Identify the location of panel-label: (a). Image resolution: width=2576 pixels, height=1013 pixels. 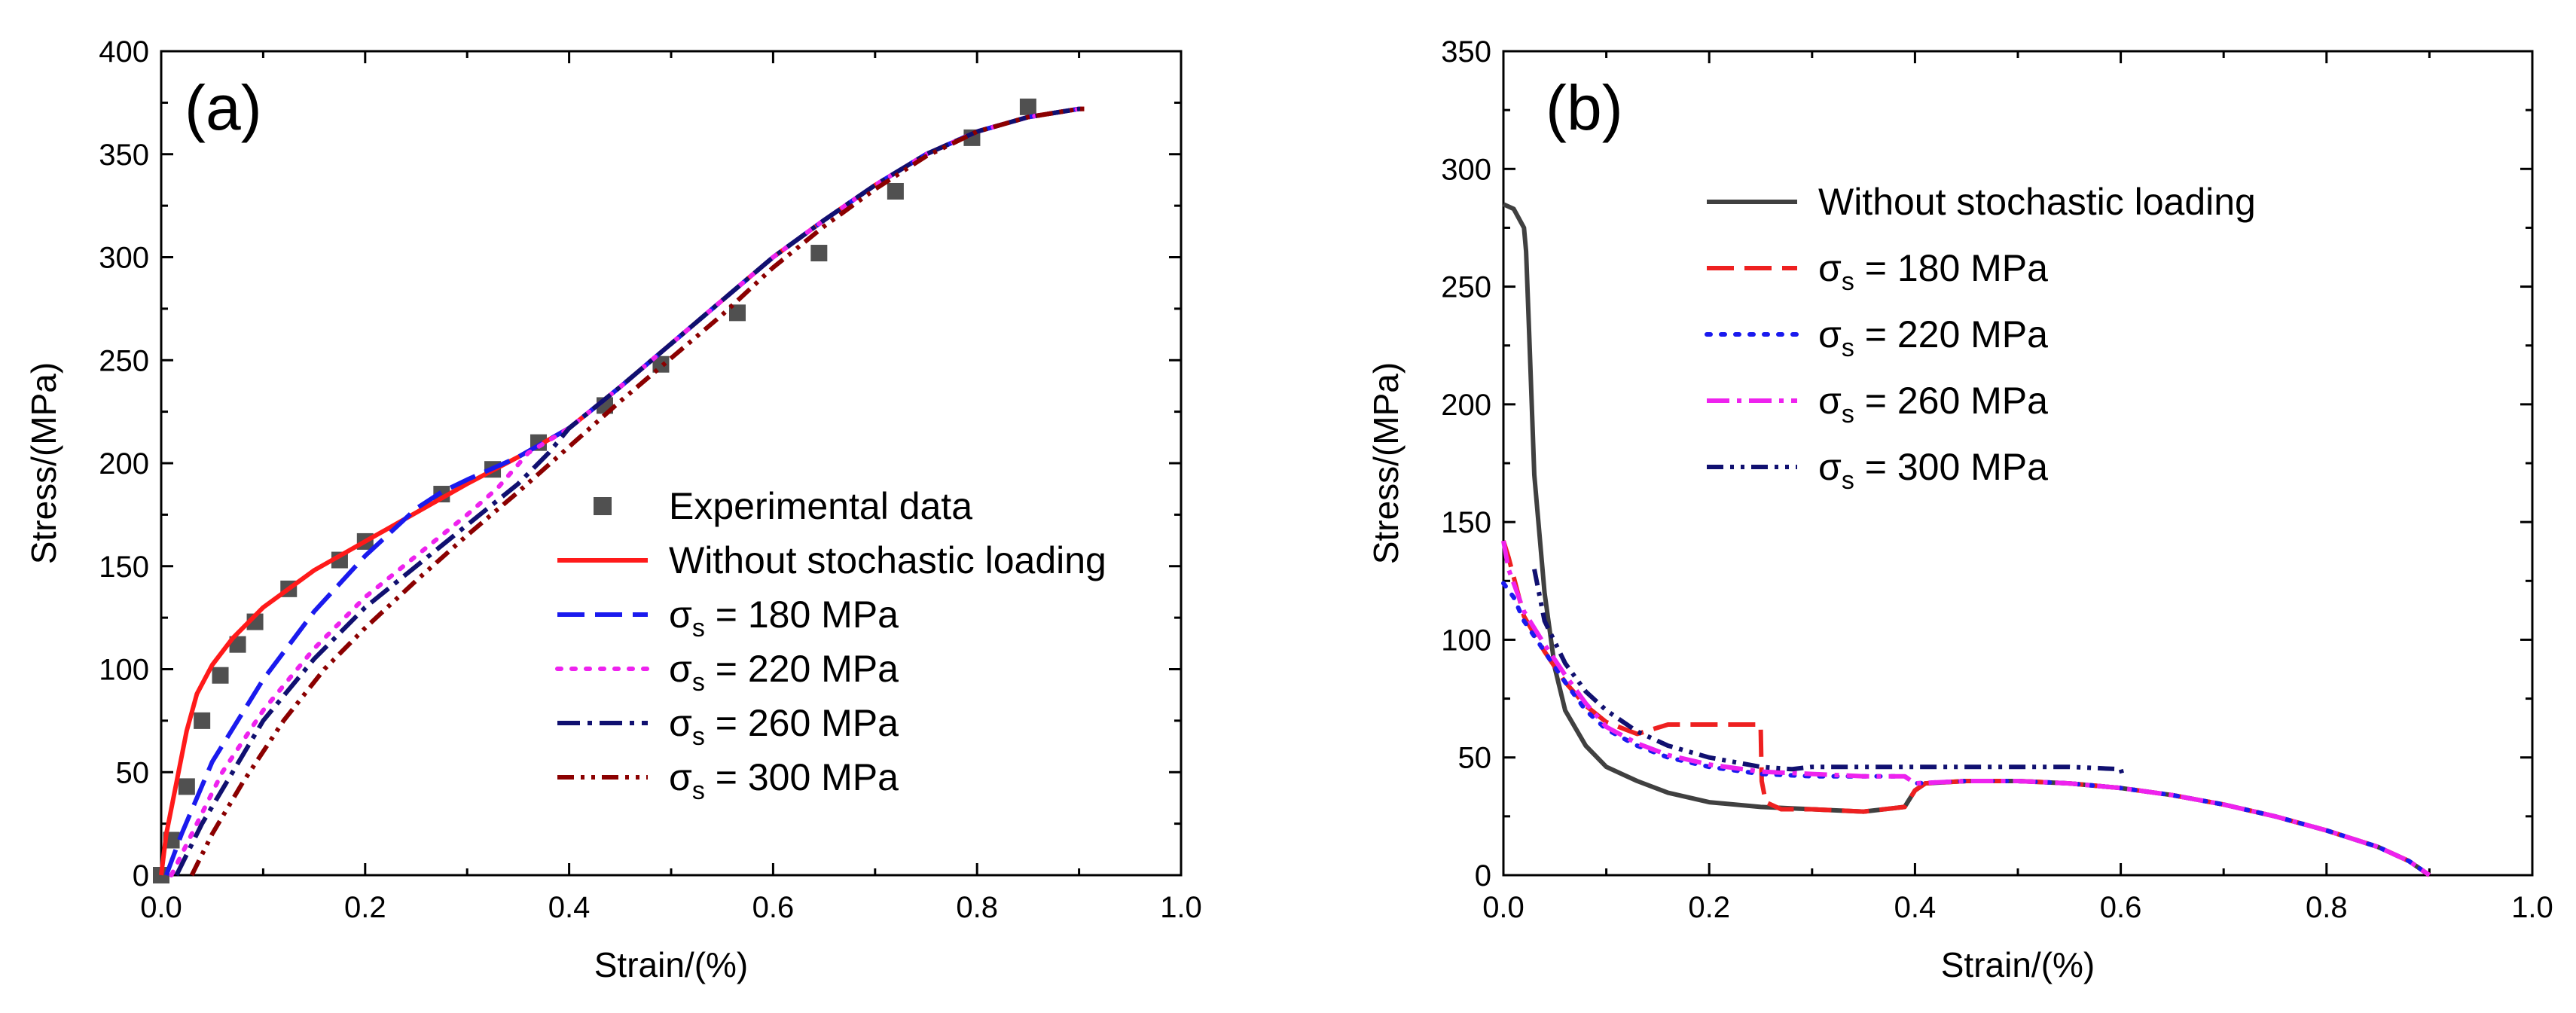
(224, 107).